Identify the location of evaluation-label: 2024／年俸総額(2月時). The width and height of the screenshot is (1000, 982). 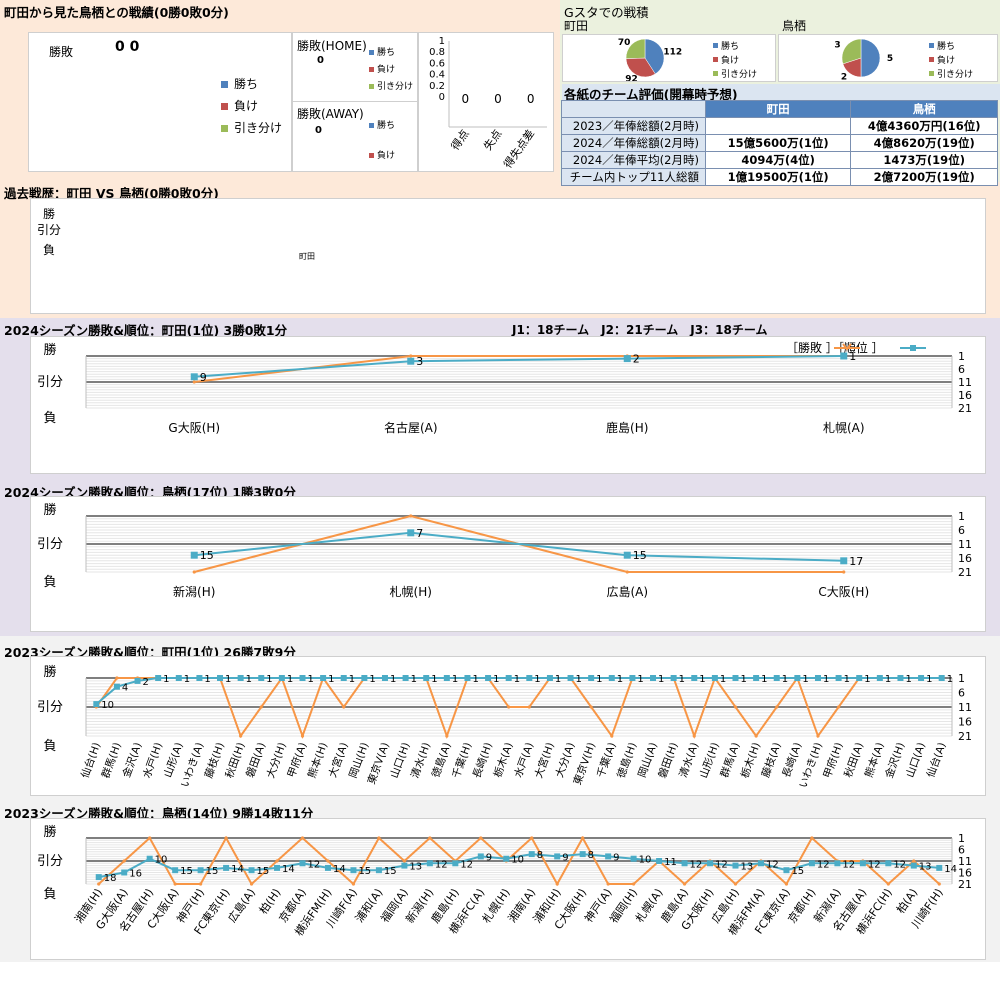
(633, 143).